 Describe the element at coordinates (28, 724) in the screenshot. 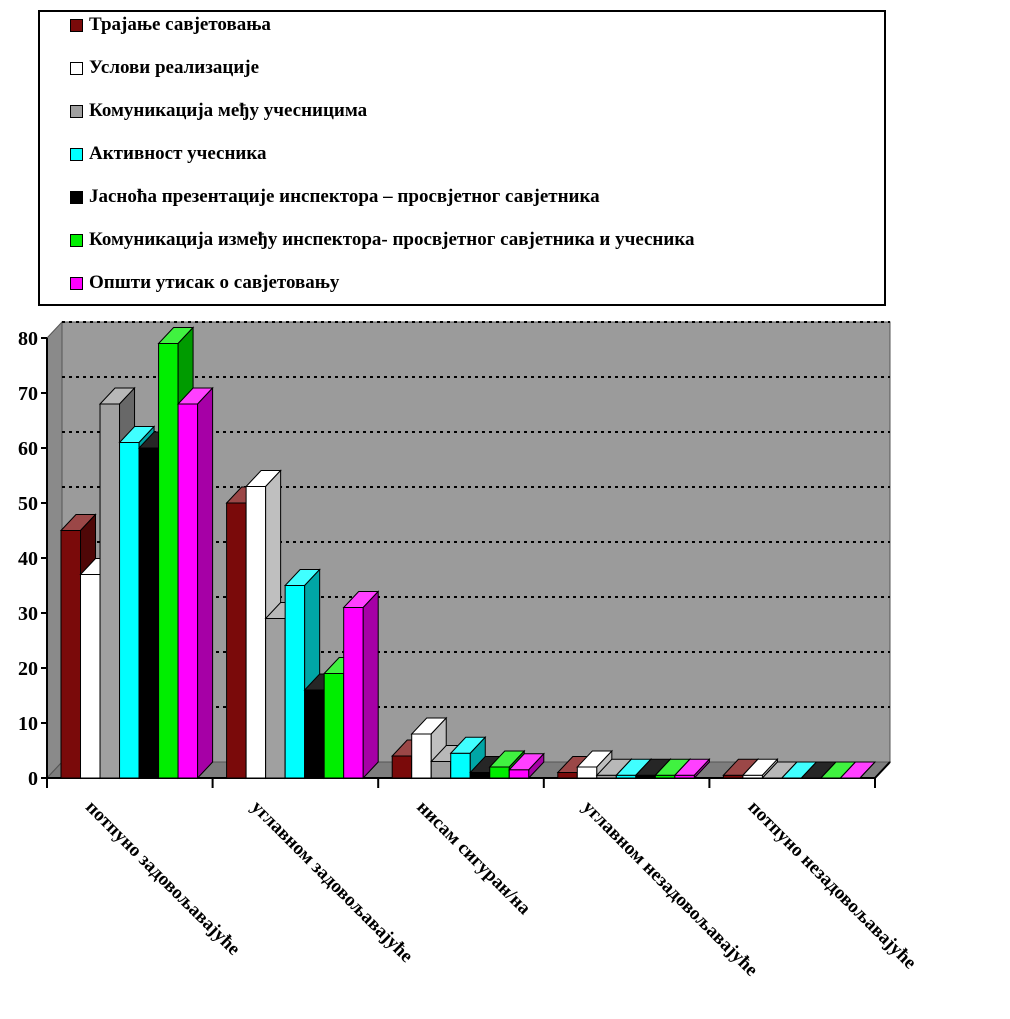

I see `y-tick-label: 10` at that location.